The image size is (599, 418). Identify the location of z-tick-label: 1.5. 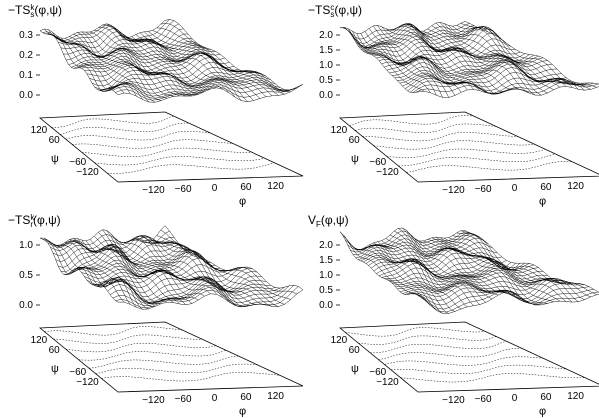
(326, 50).